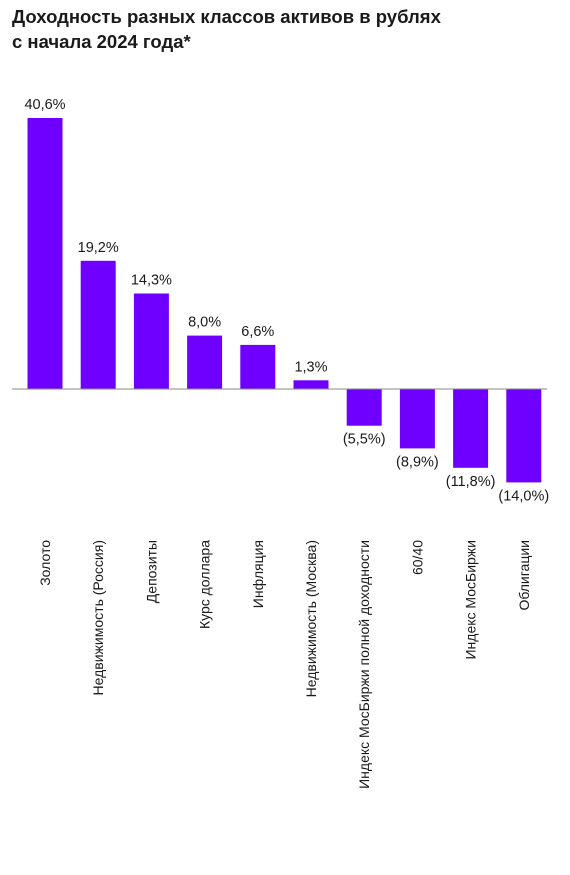 Image resolution: width=570 pixels, height=875 pixels. I want to click on category-label-8: 60/40, so click(417, 557).